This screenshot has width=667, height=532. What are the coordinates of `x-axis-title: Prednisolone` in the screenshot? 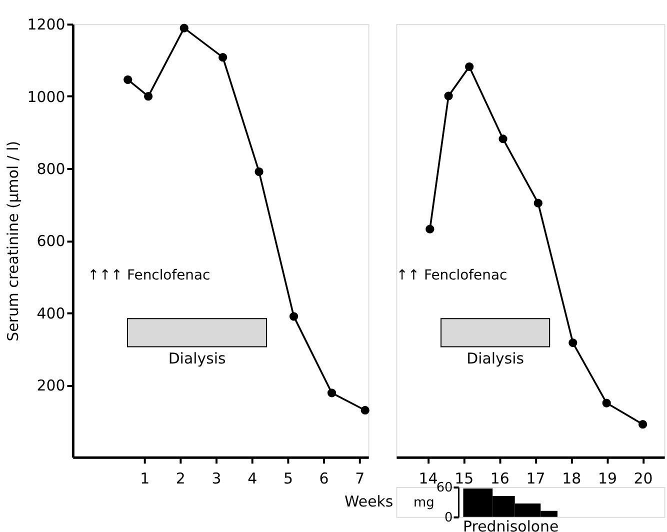 It's located at (511, 524).